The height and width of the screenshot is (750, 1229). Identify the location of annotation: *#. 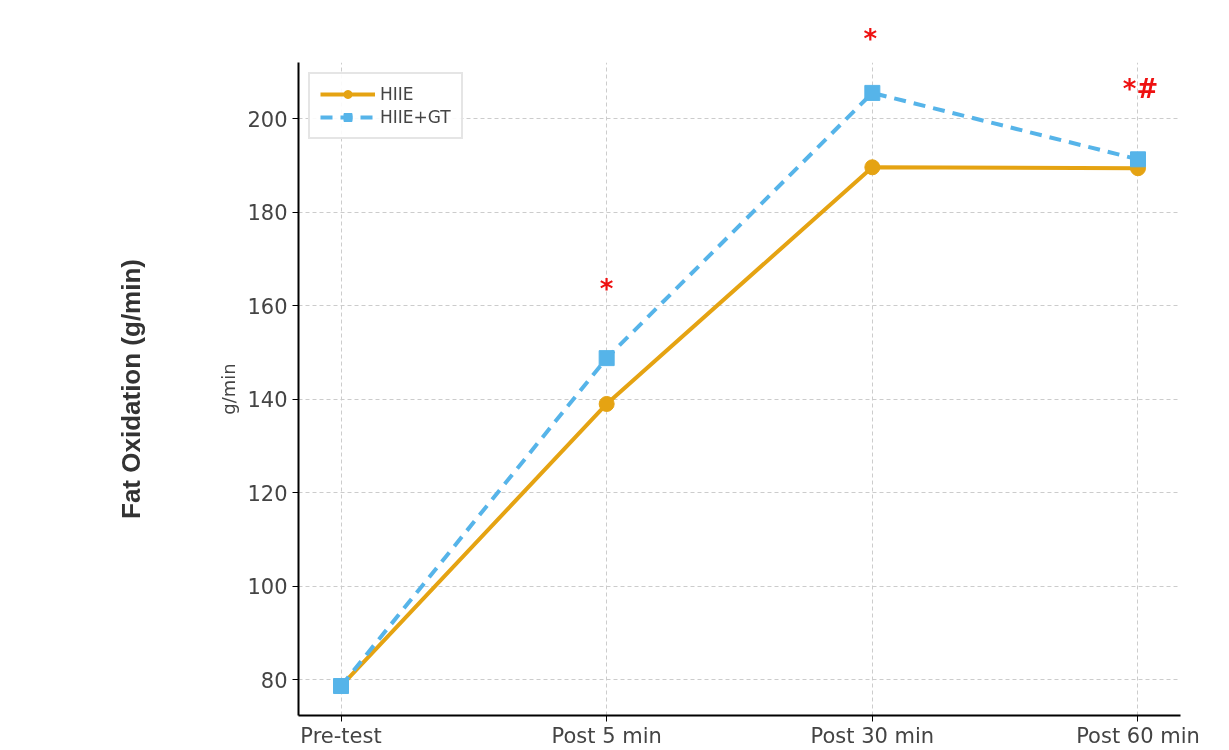
(1140, 88).